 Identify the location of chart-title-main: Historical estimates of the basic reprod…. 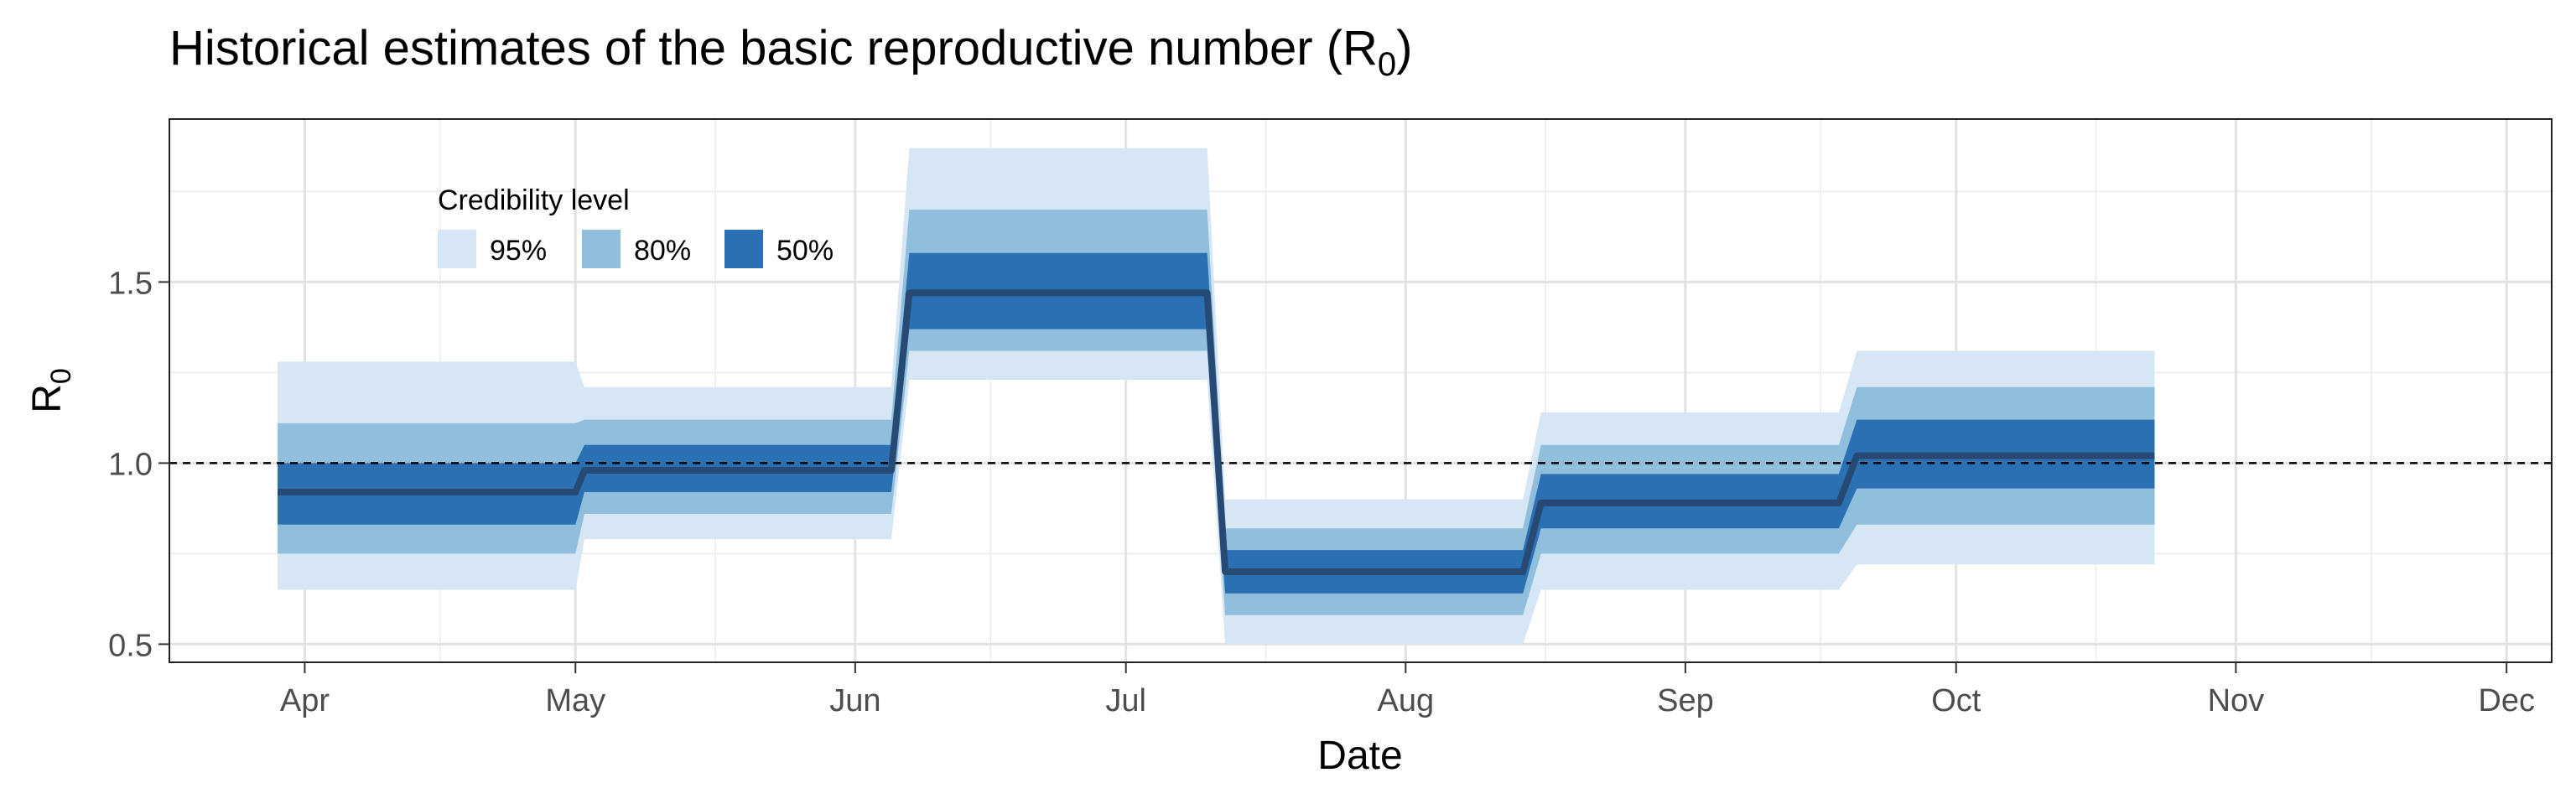
(773, 48).